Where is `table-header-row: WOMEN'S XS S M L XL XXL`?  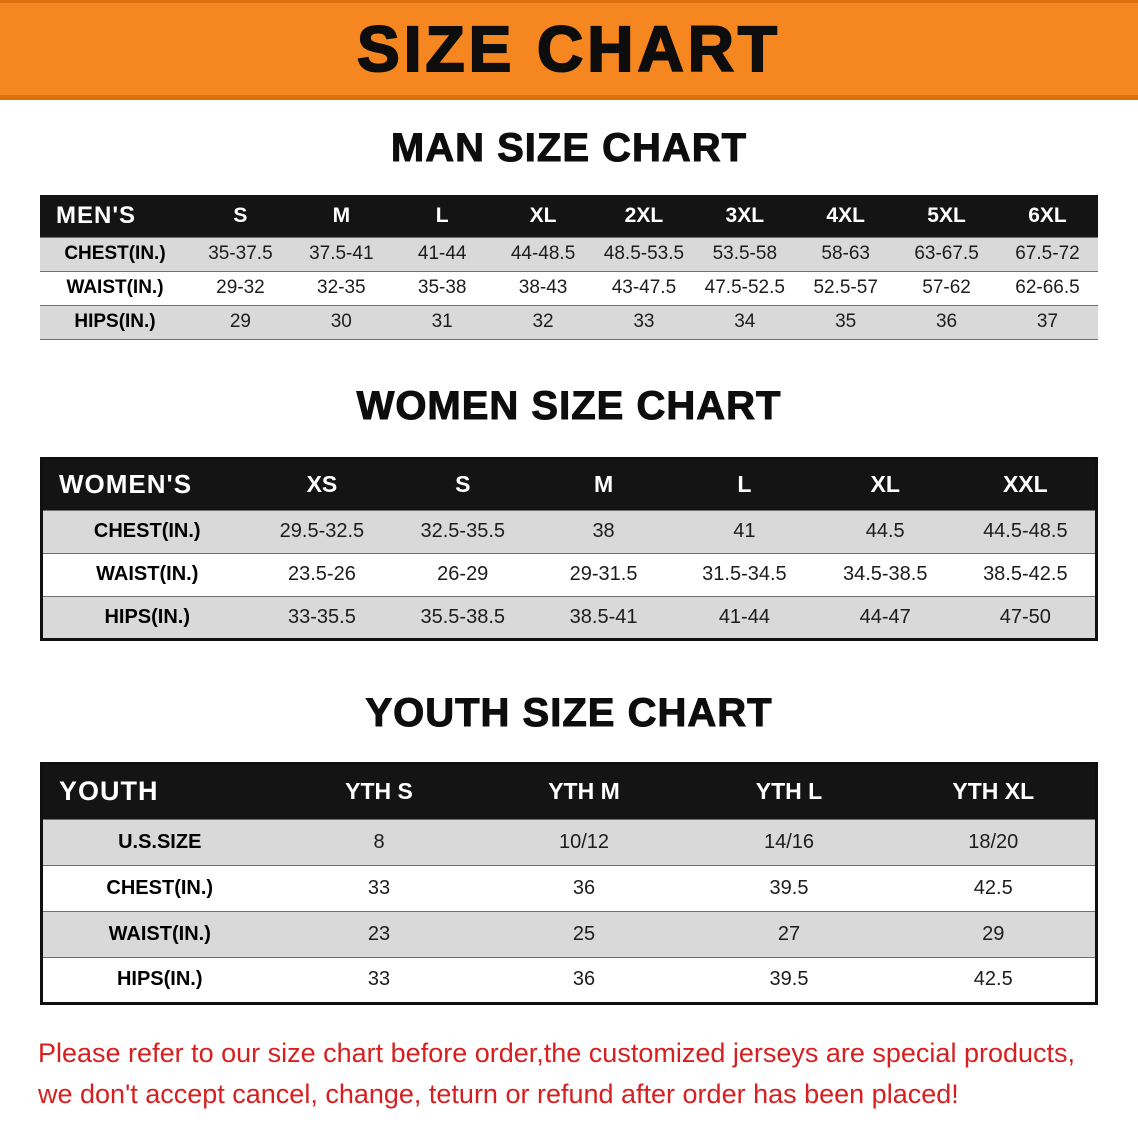
table-header-row: WOMEN'S XS S M L XL XXL is located at coordinates (569, 484).